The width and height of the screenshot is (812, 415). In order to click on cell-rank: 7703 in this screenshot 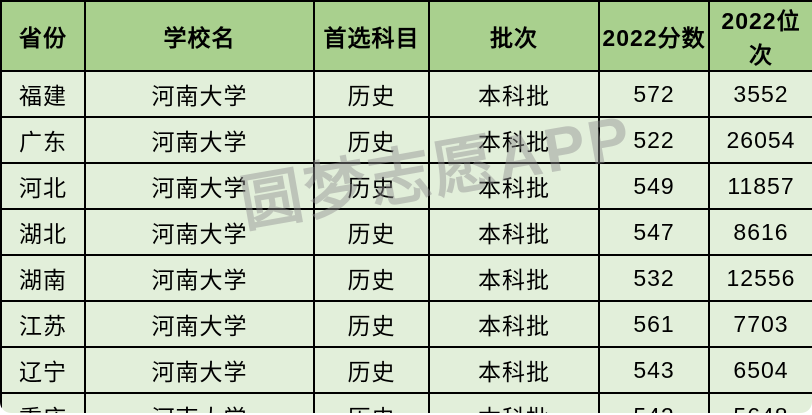, I will do `click(760, 324)`.